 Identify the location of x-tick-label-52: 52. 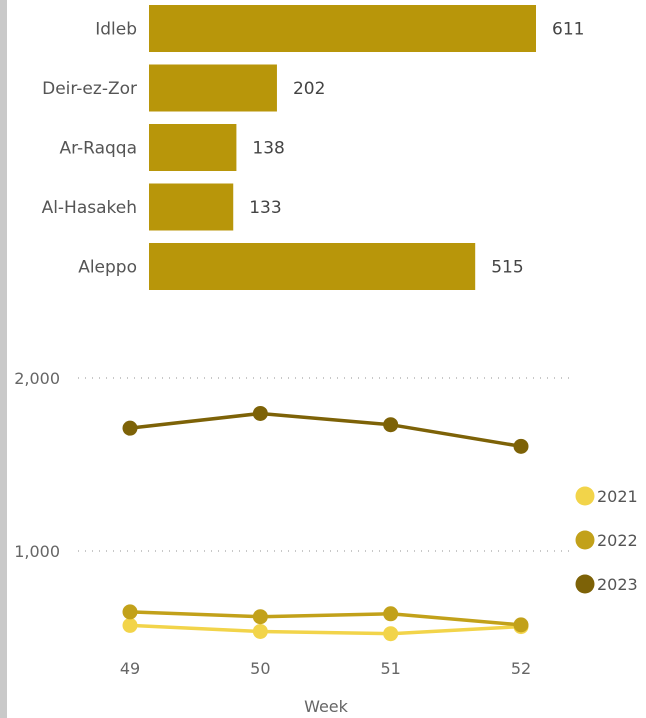
(521, 668).